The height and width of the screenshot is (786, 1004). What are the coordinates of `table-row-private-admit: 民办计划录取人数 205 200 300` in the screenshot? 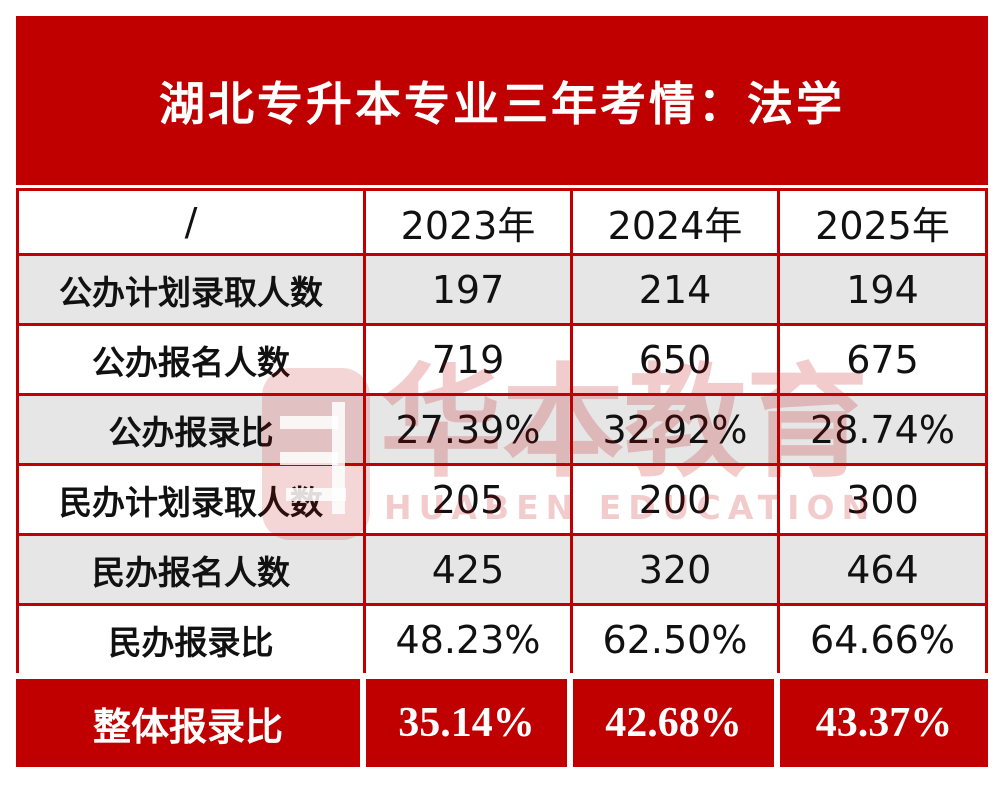 It's located at (502, 501).